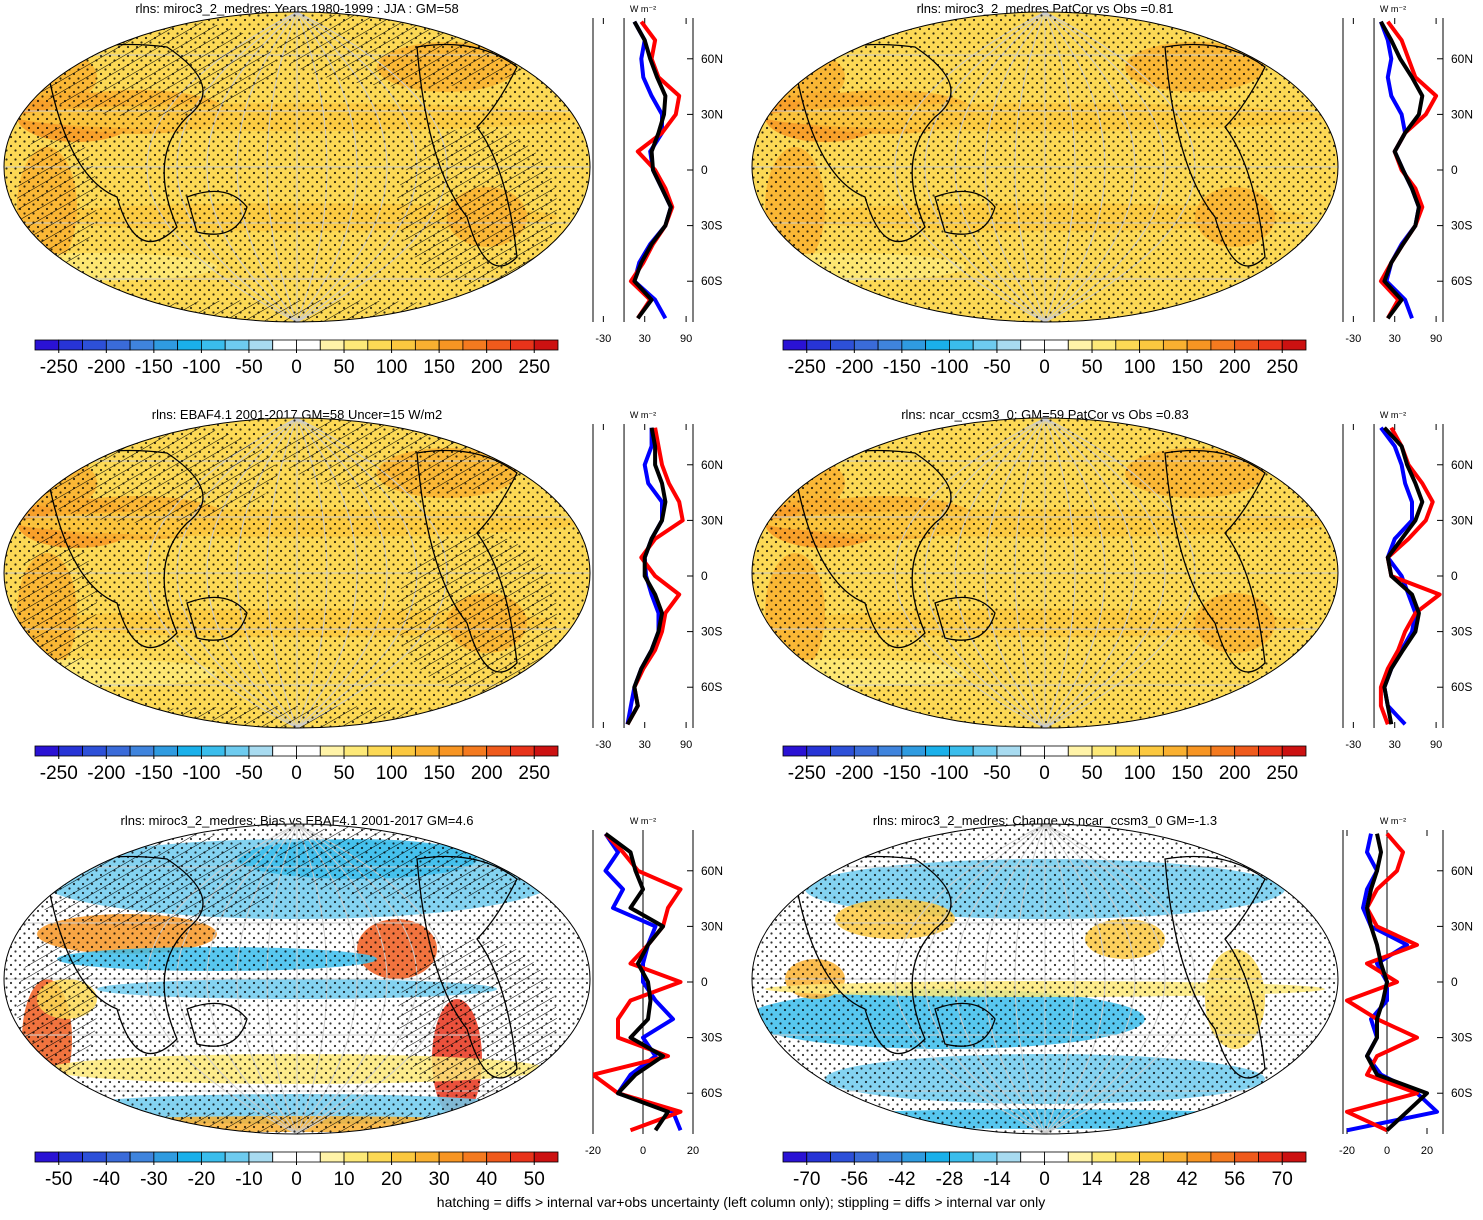 This screenshot has height=1220, width=1483. What do you see at coordinates (1091, 773) in the screenshot?
I see `colorbar-label: 50` at bounding box center [1091, 773].